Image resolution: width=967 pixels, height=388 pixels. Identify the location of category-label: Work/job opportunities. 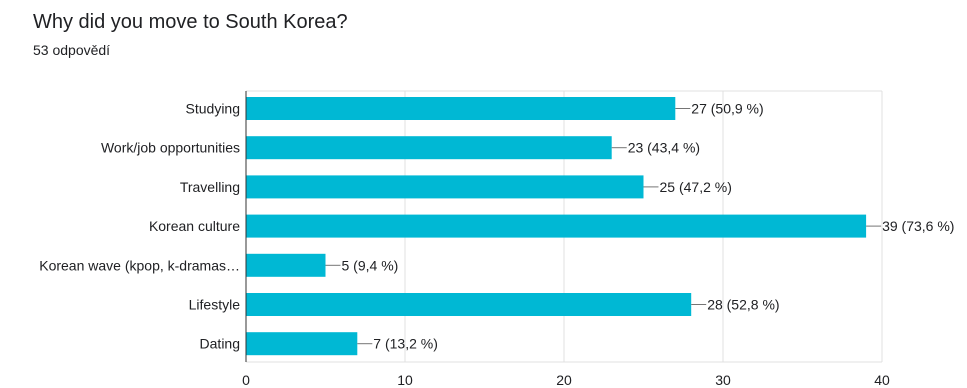
(170, 148).